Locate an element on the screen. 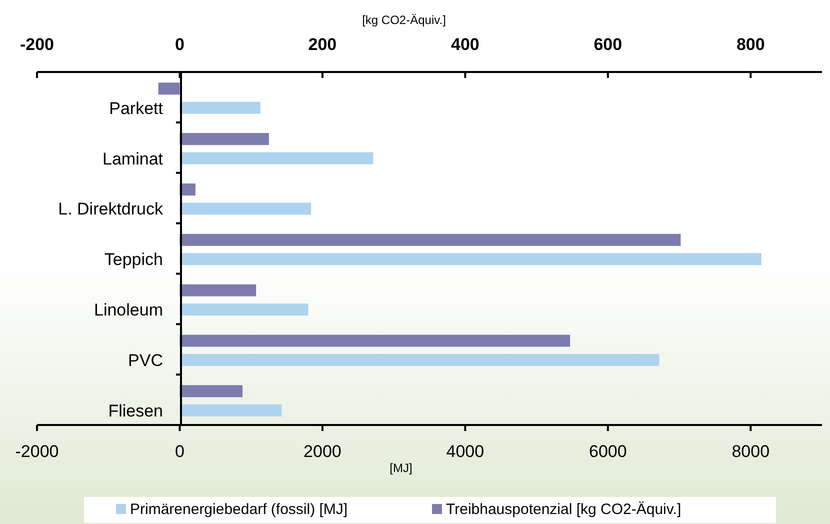 This screenshot has height=524, width=830. y-tick-label: Linoleum is located at coordinates (128, 310).